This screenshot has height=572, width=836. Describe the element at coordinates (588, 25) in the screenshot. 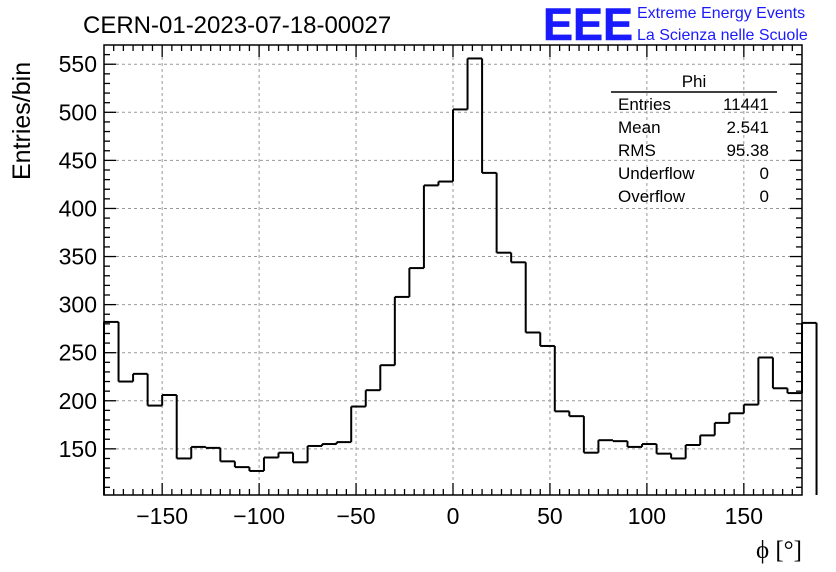

I see `eee-logo: EEE` at that location.